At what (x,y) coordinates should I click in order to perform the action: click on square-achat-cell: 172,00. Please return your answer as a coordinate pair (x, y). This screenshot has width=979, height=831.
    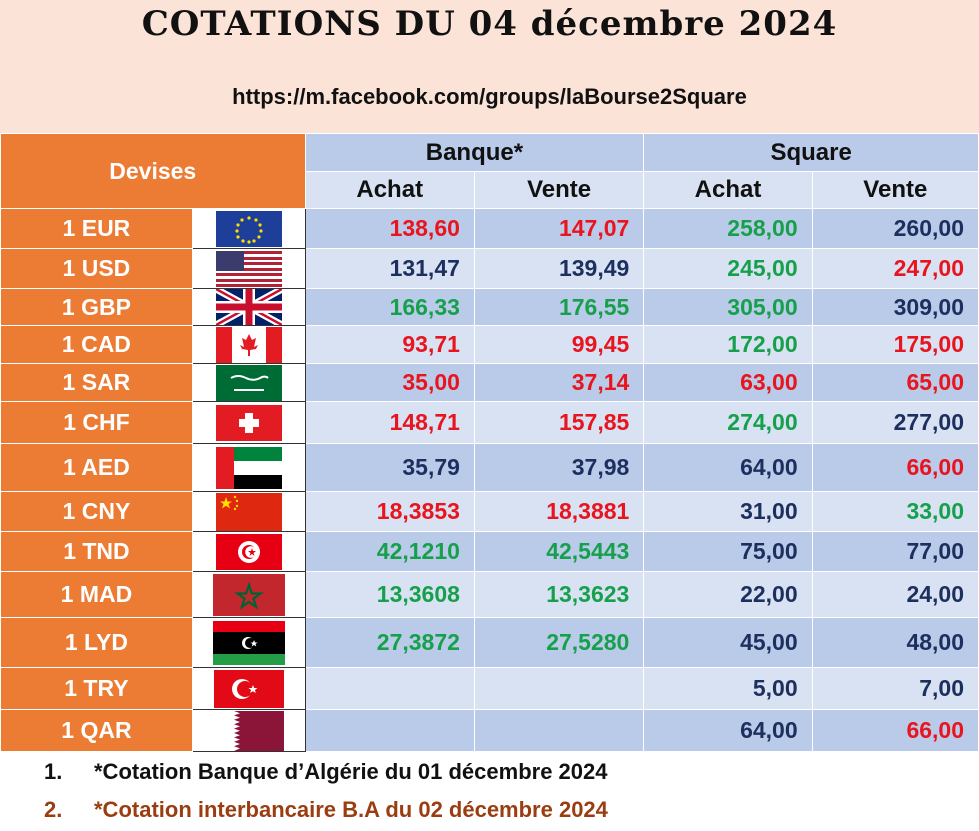
    Looking at the image, I should click on (728, 344).